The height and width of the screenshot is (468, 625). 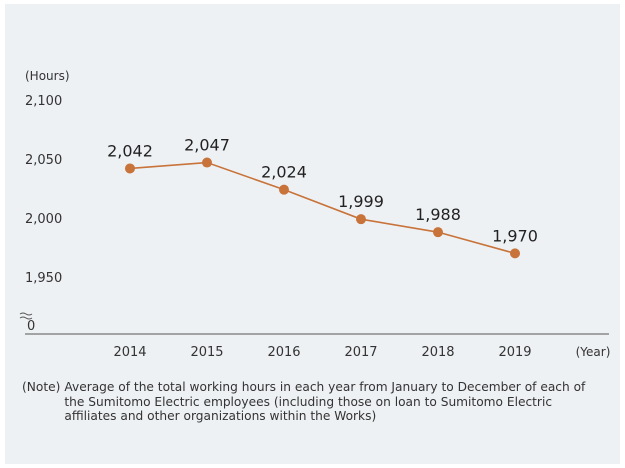 I want to click on y-tick-label: 2,100, so click(x=43, y=101).